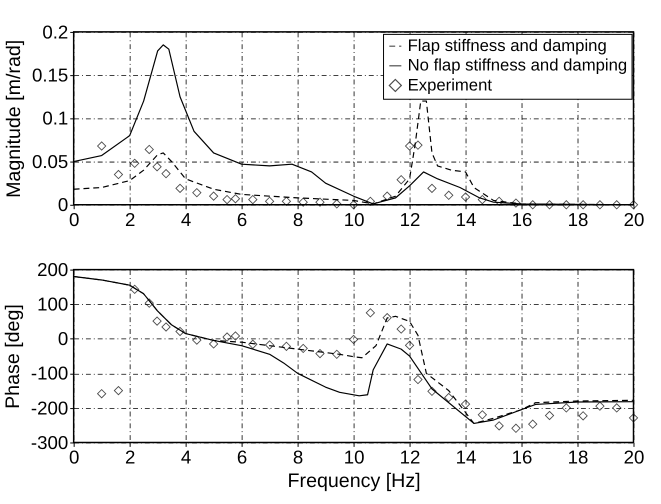 The width and height of the screenshot is (661, 504). I want to click on y-axis-title: Phase [deg], so click(13, 356).